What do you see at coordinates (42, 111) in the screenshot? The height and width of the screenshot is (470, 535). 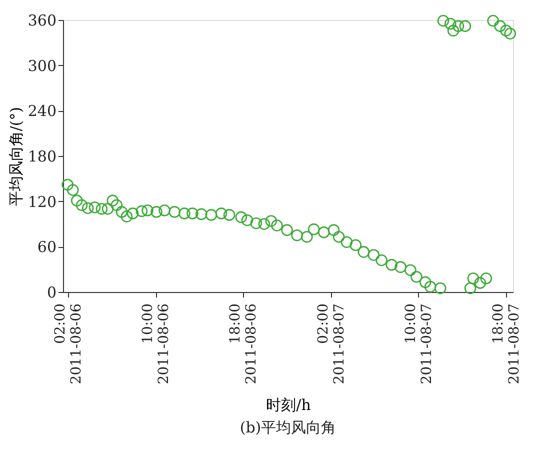 I see `y-tick-label: 240` at bounding box center [42, 111].